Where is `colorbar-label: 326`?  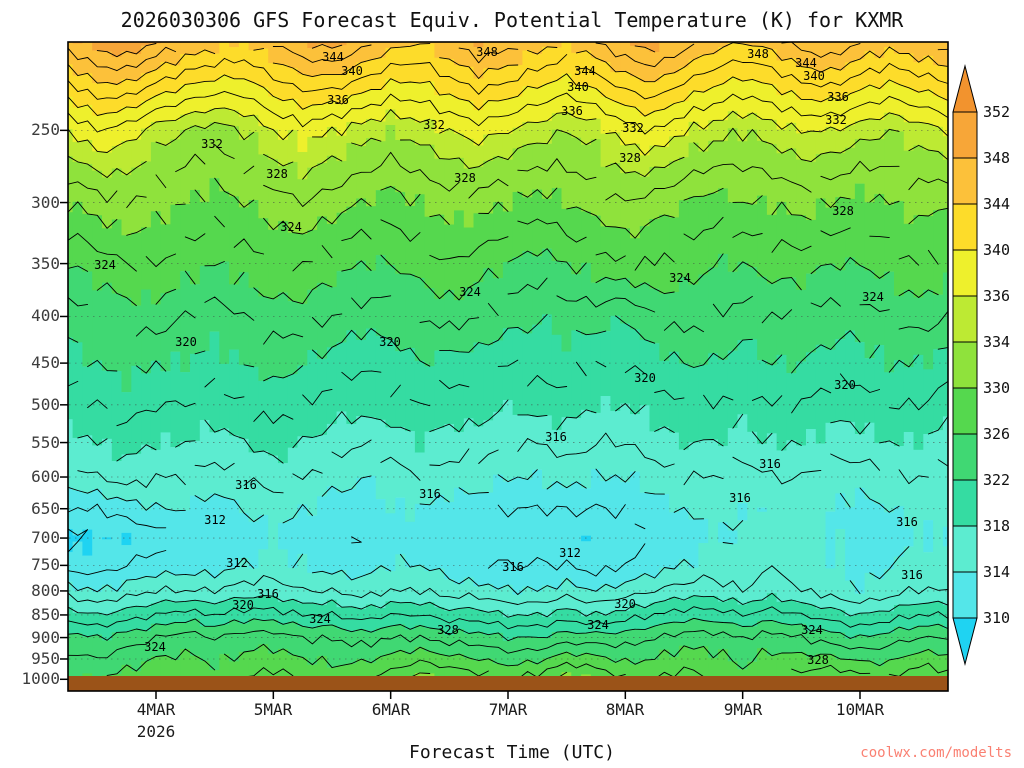
colorbar-label: 326 is located at coordinates (997, 434).